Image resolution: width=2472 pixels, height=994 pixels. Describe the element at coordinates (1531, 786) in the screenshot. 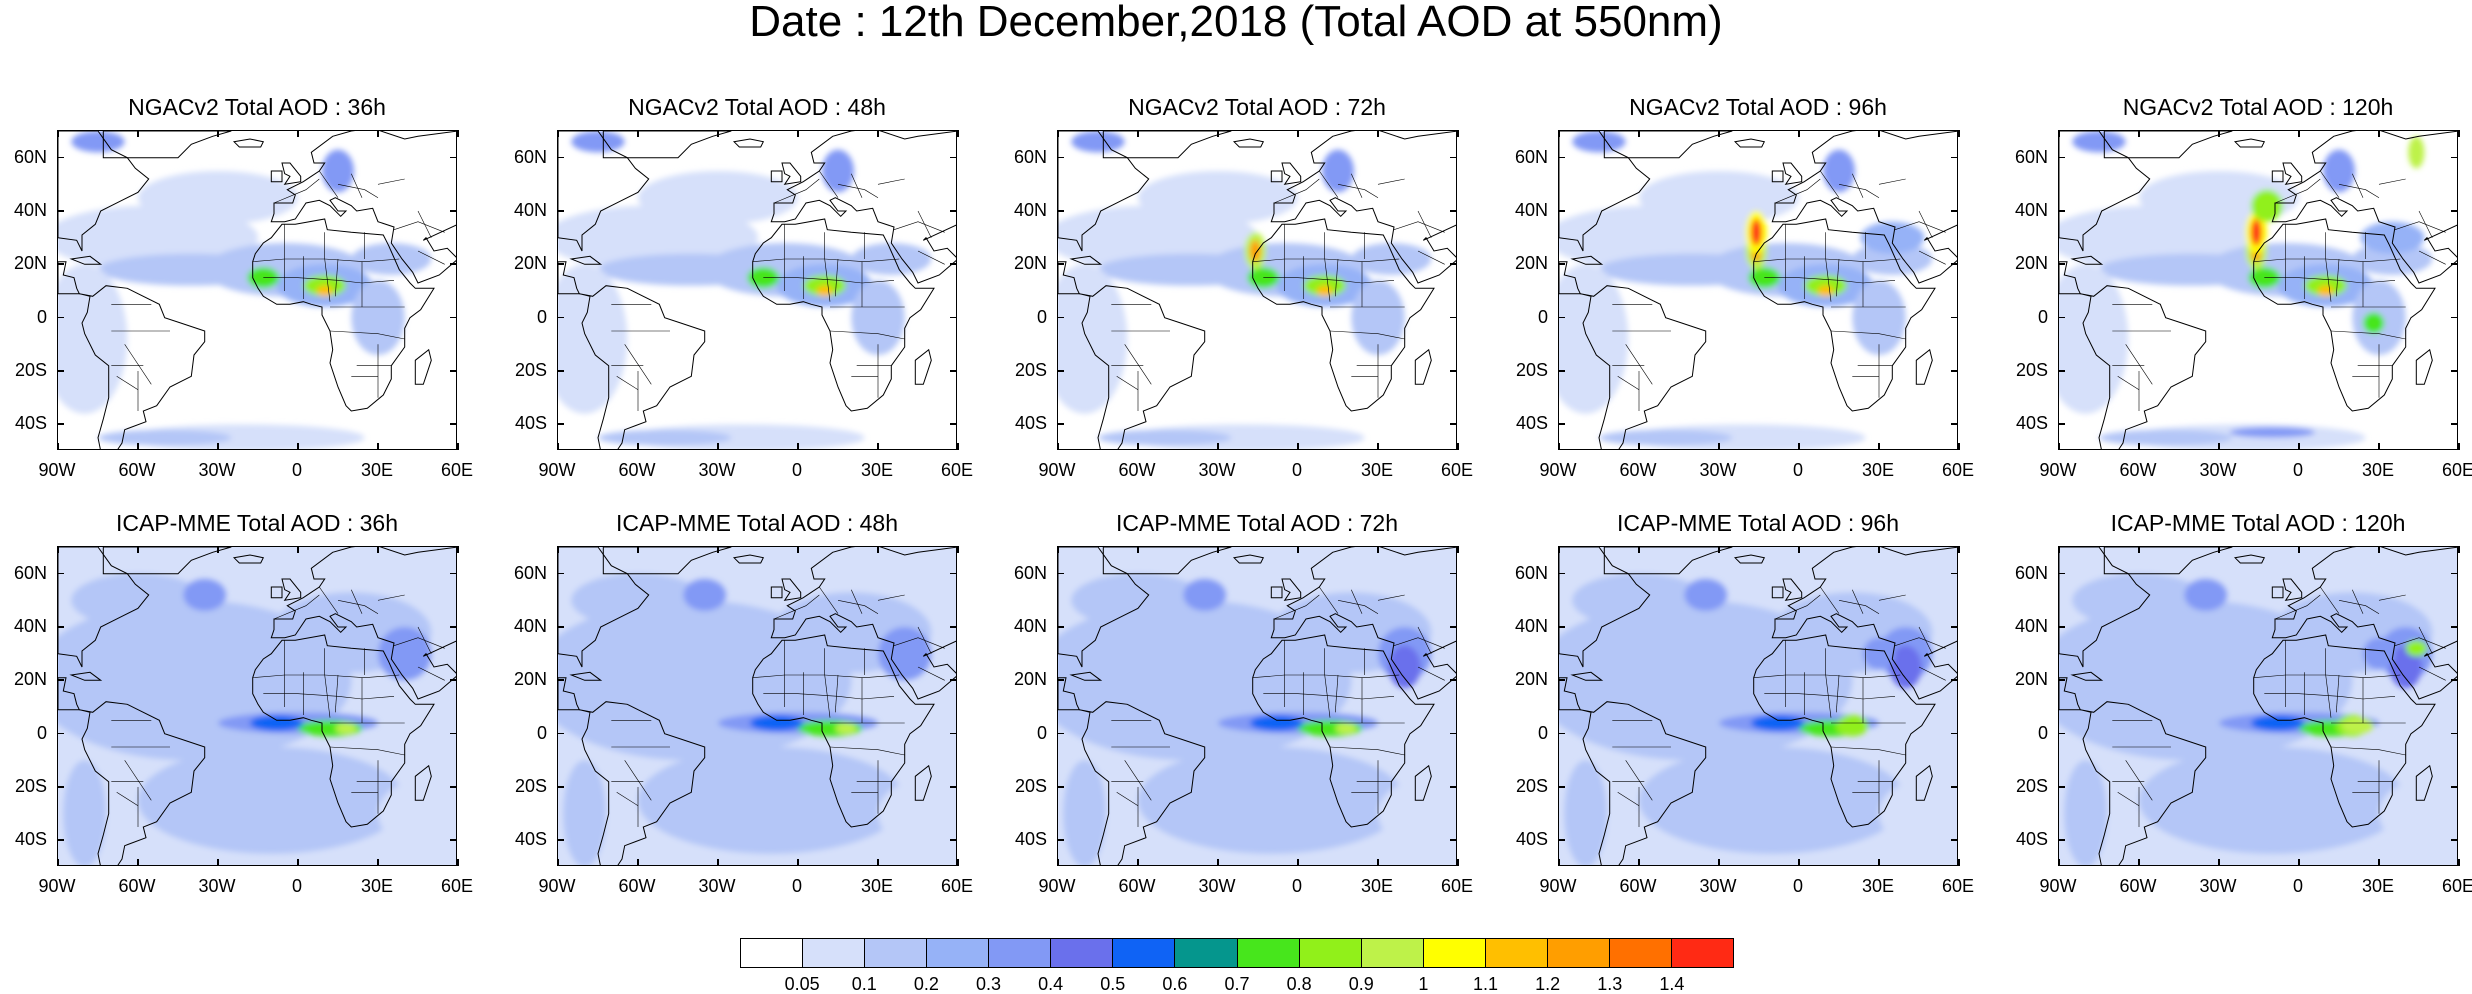

I see `lat-tick-label: 20S` at that location.